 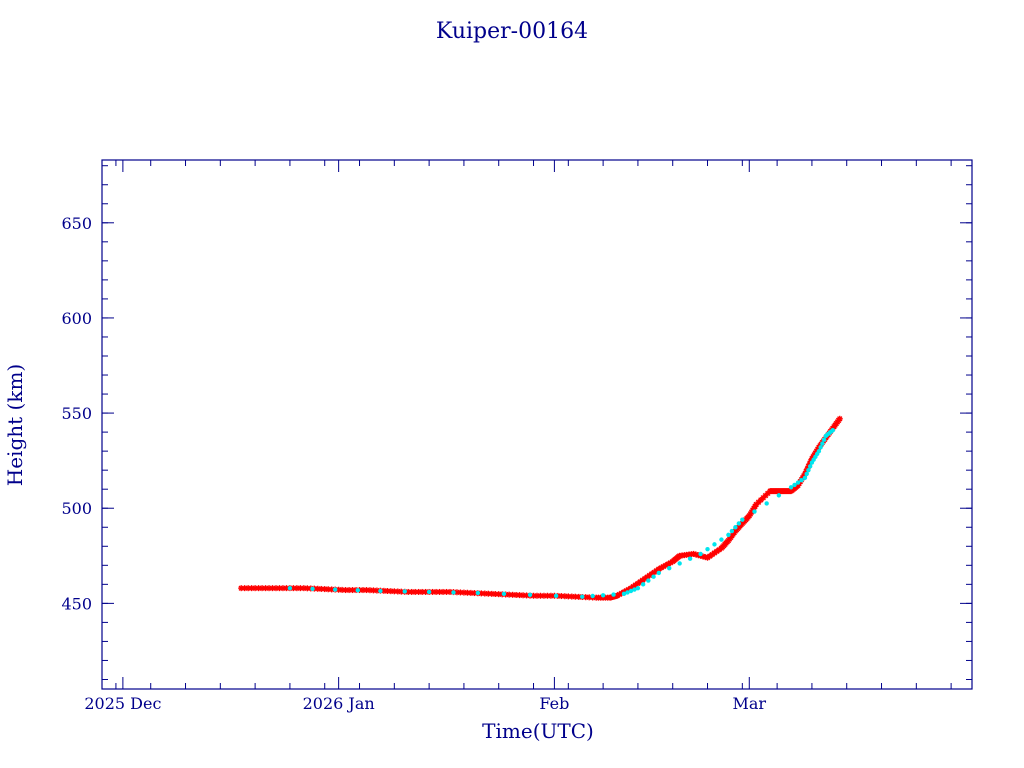 What do you see at coordinates (122, 703) in the screenshot?
I see `x-tick-label: 2025 Dec` at bounding box center [122, 703].